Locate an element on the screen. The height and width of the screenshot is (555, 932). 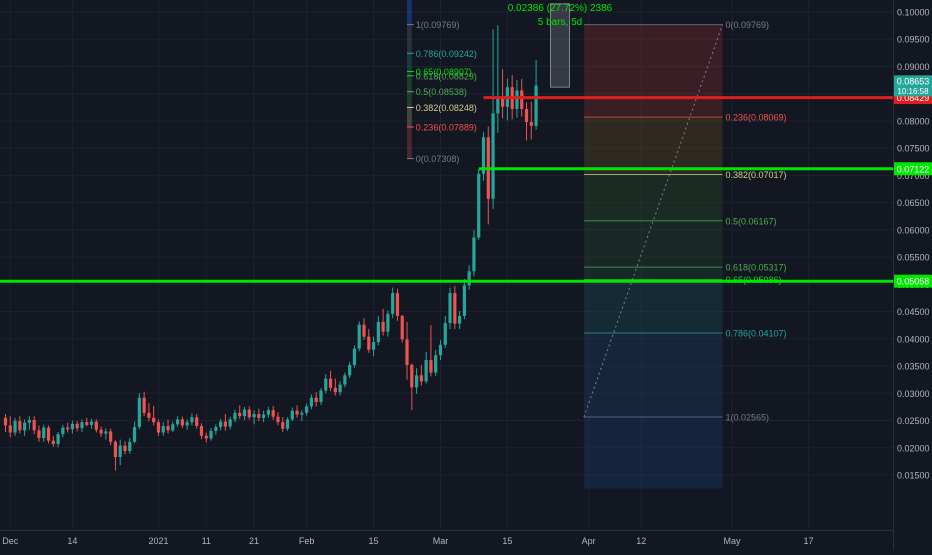
time-tick-label: 14 is located at coordinates (72, 541).